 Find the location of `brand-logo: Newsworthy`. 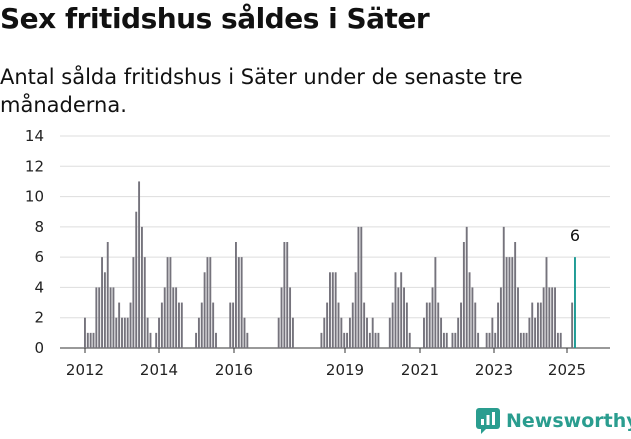

brand-logo: Newsworthy is located at coordinates (553, 421).